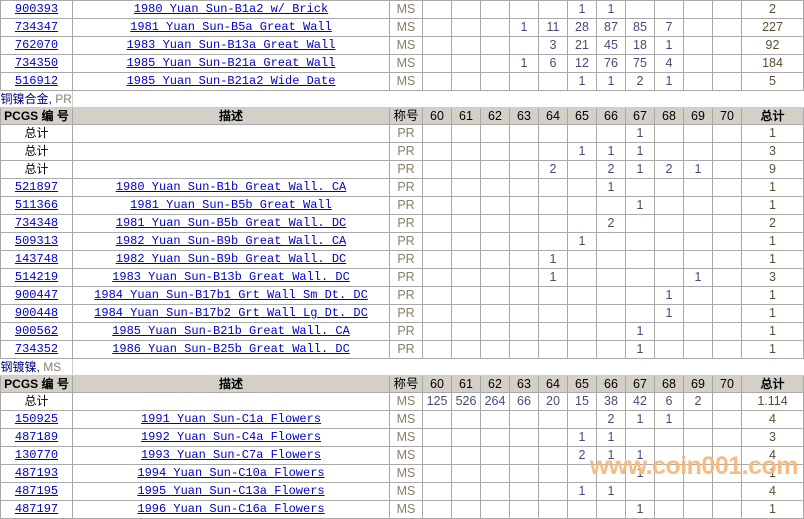  What do you see at coordinates (231, 9) in the screenshot?
I see `description-cell: 1980 Yuan Sun-B1a2 w/ Brick` at bounding box center [231, 9].